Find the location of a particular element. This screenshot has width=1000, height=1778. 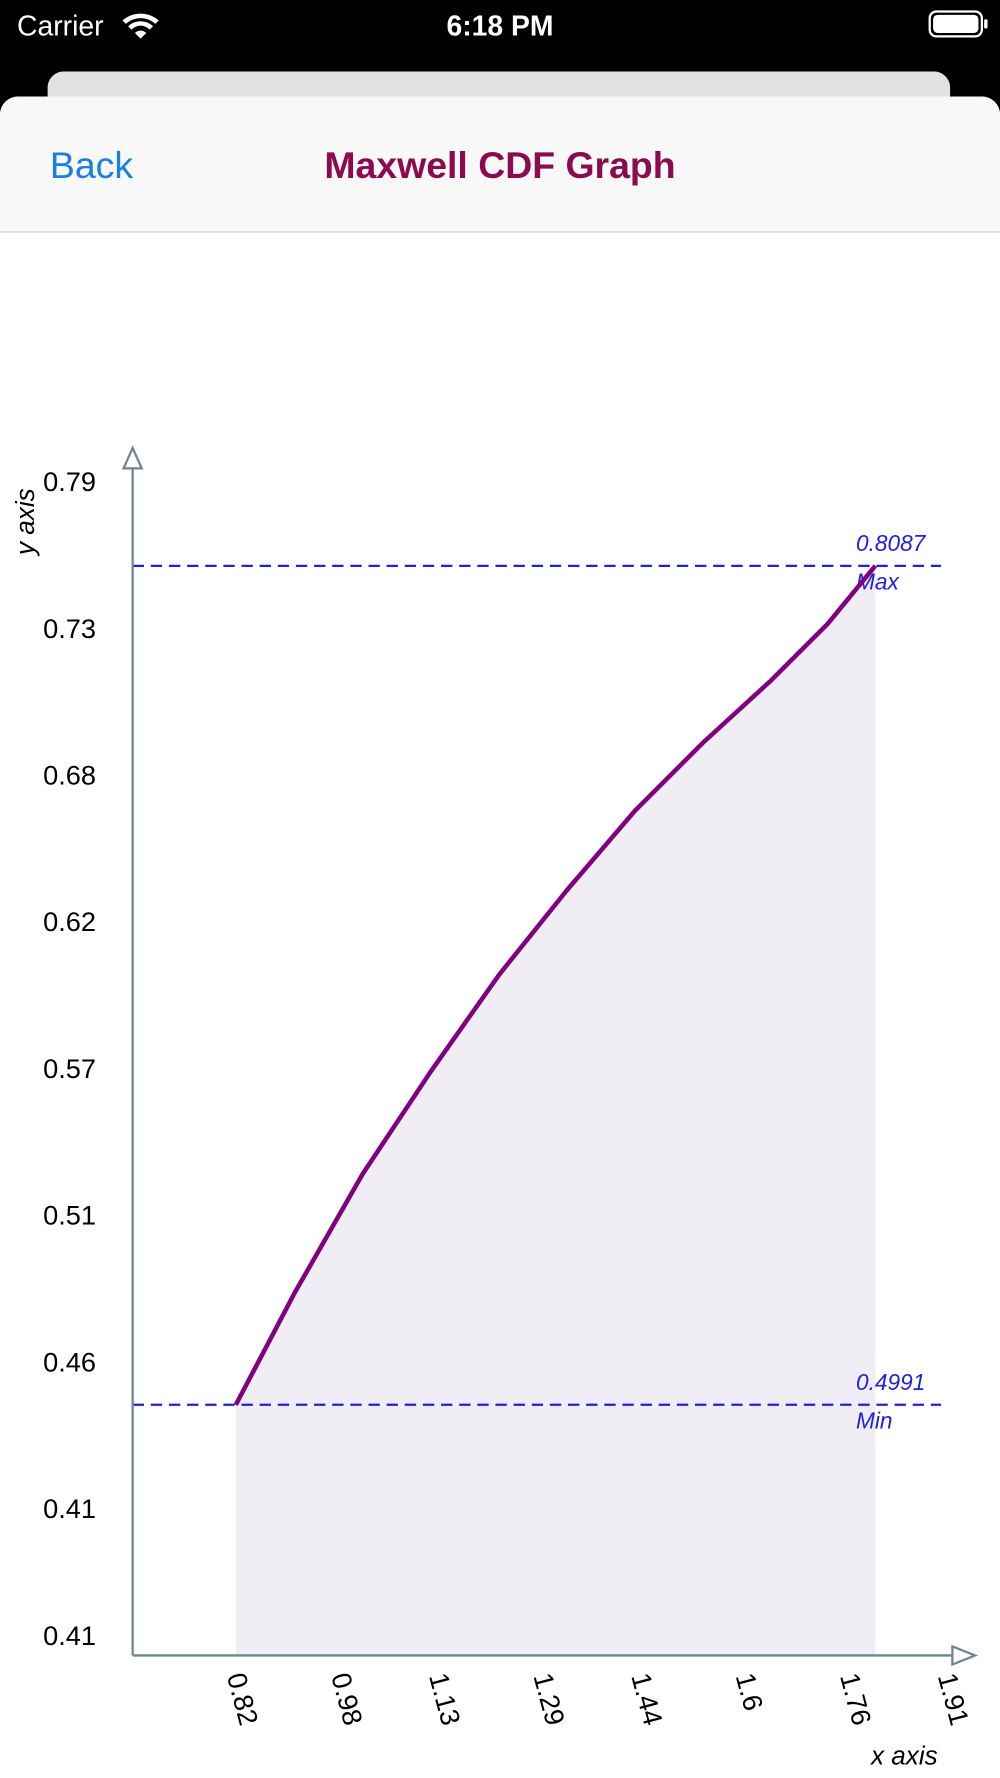

reference-value: 0.8087 is located at coordinates (891, 543).